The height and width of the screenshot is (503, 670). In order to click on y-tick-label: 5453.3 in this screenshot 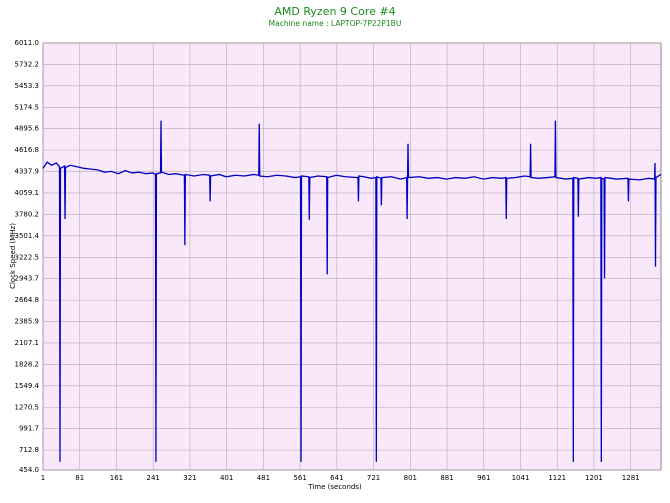, I will do `click(27, 86)`.